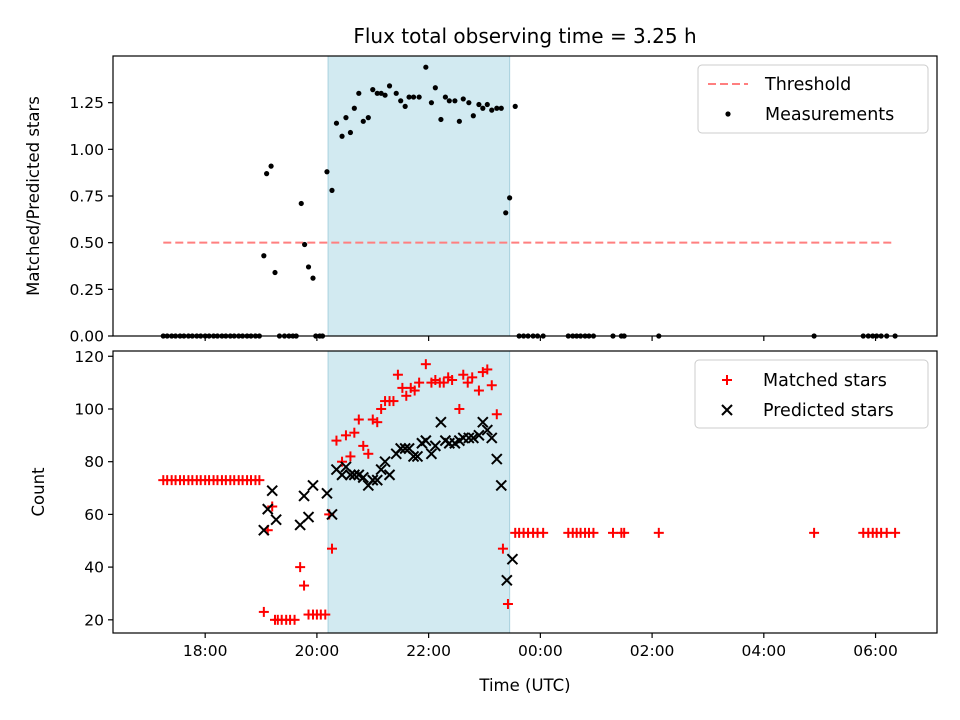 The image size is (960, 720). I want to click on x-tick-label: 18:00, so click(205, 651).